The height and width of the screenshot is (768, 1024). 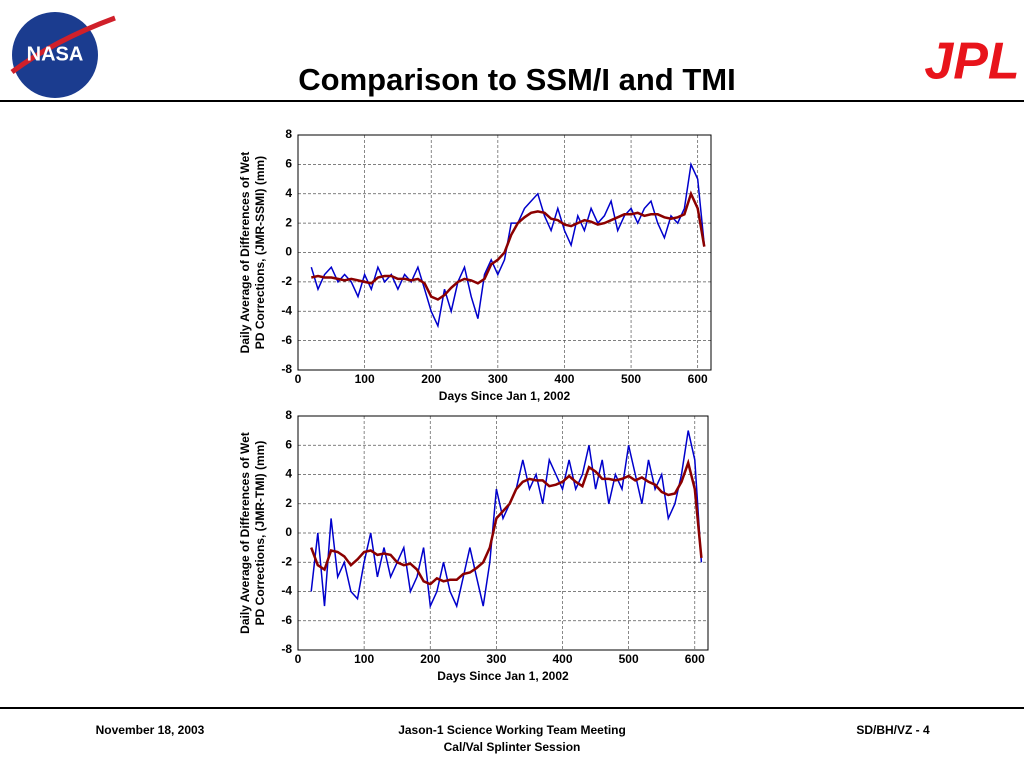 I want to click on y-axis-label: PD Corrections, (JMR-SSMI) (mm), so click(x=260, y=252).